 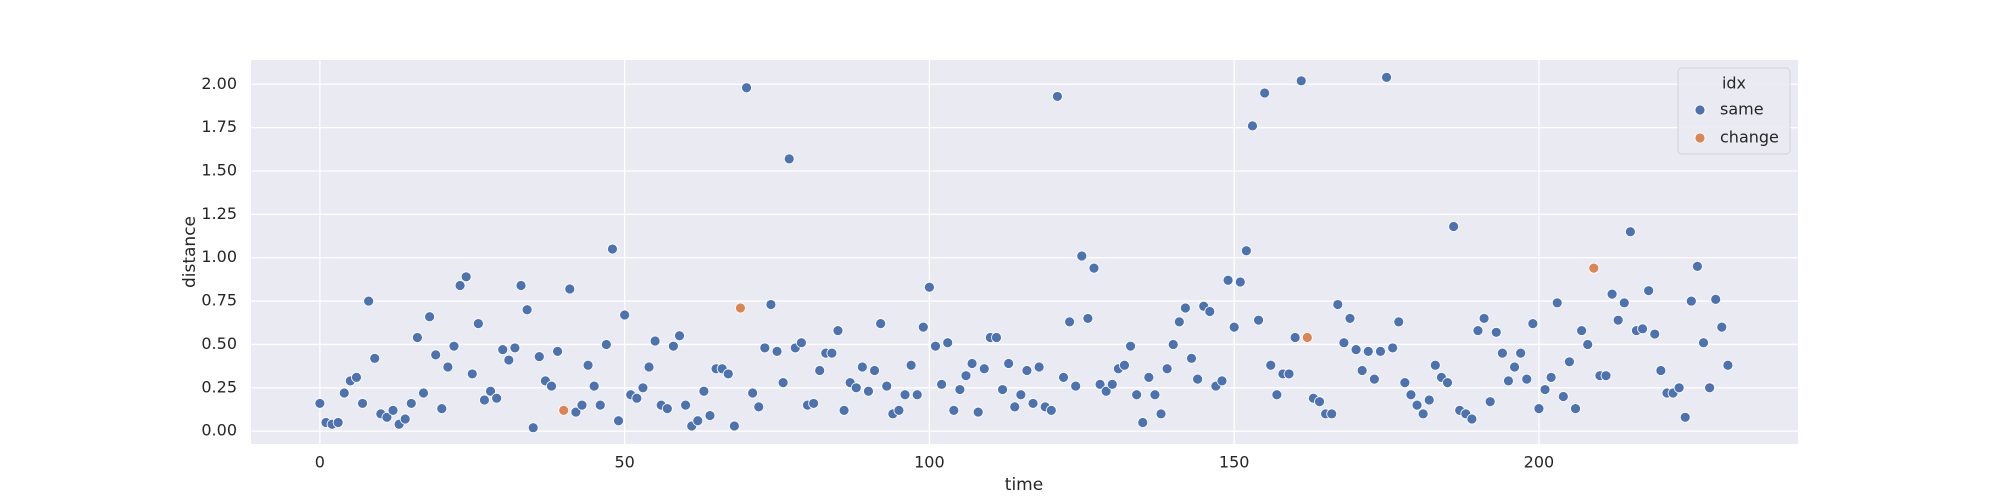 I want to click on y-tick-label: 0.50, so click(x=219, y=343).